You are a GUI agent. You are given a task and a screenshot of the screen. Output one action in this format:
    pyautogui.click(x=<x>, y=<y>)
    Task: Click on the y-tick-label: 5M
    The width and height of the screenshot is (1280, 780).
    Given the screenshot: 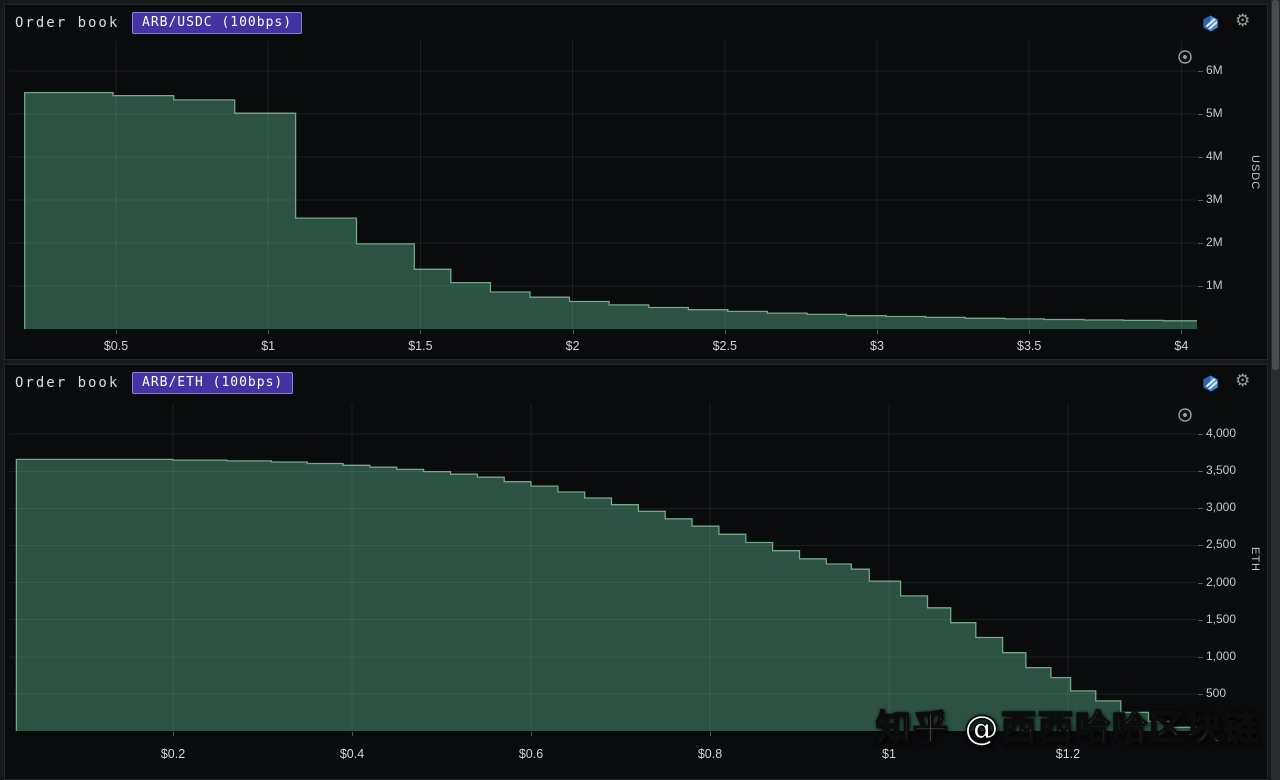 What is the action you would take?
    pyautogui.click(x=1214, y=113)
    